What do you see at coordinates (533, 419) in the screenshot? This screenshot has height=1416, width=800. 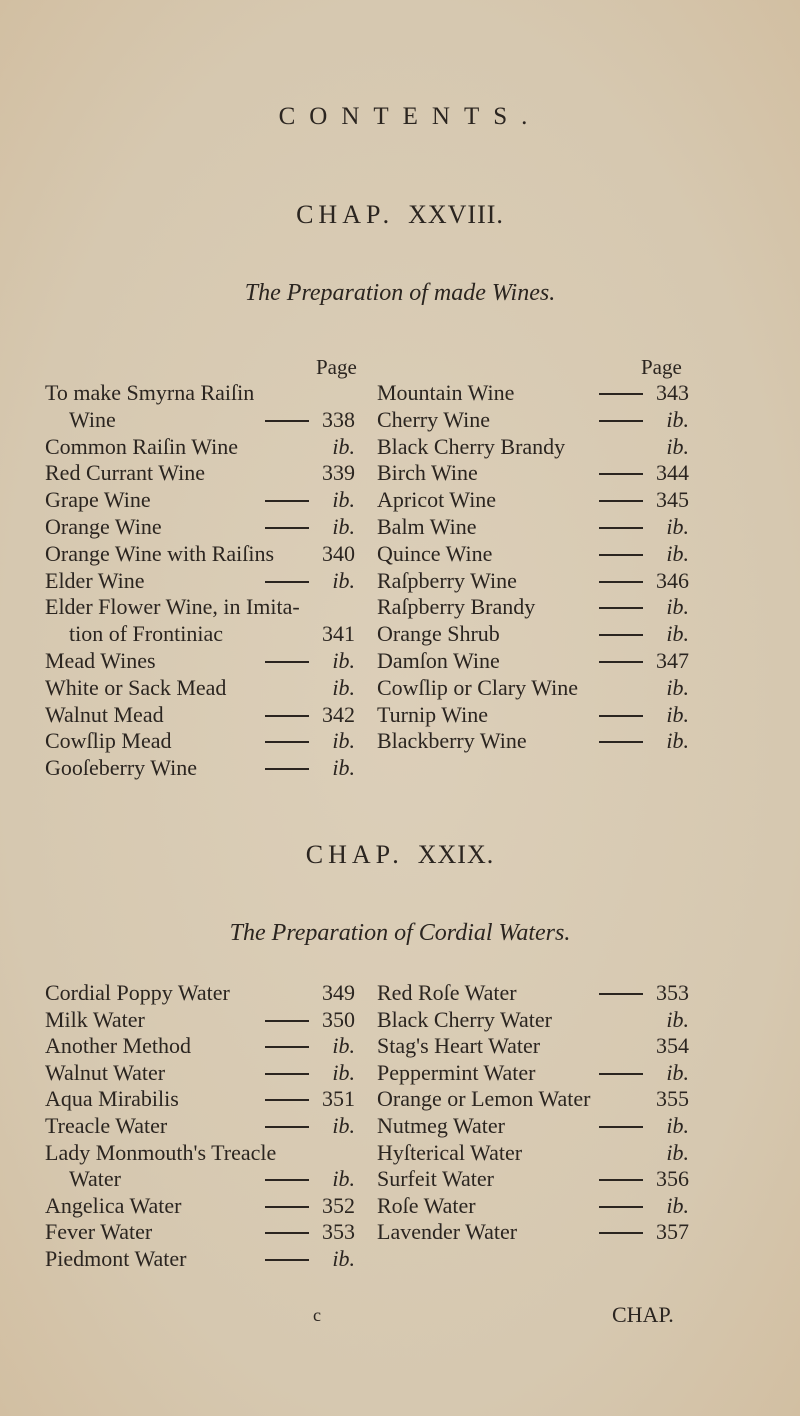 I see `contents-entry: Cherry Wine ib.` at bounding box center [533, 419].